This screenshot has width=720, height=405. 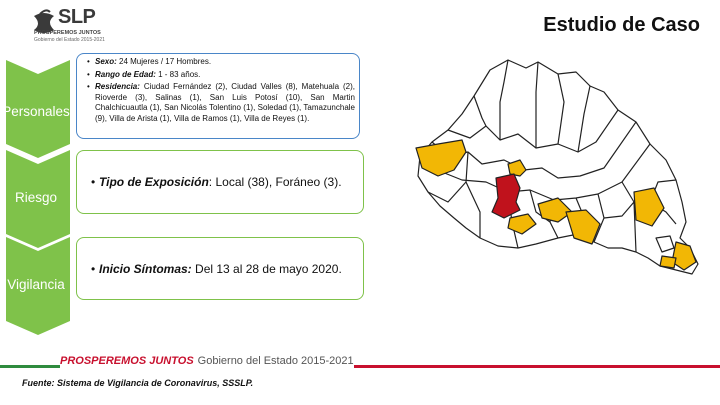 I want to click on section-label-vigilancia: Vigilancia, so click(x=36, y=284).